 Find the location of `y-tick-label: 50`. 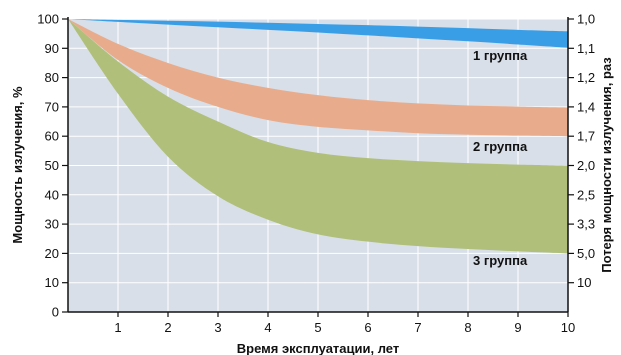

y-tick-label: 50 is located at coordinates (52, 165).